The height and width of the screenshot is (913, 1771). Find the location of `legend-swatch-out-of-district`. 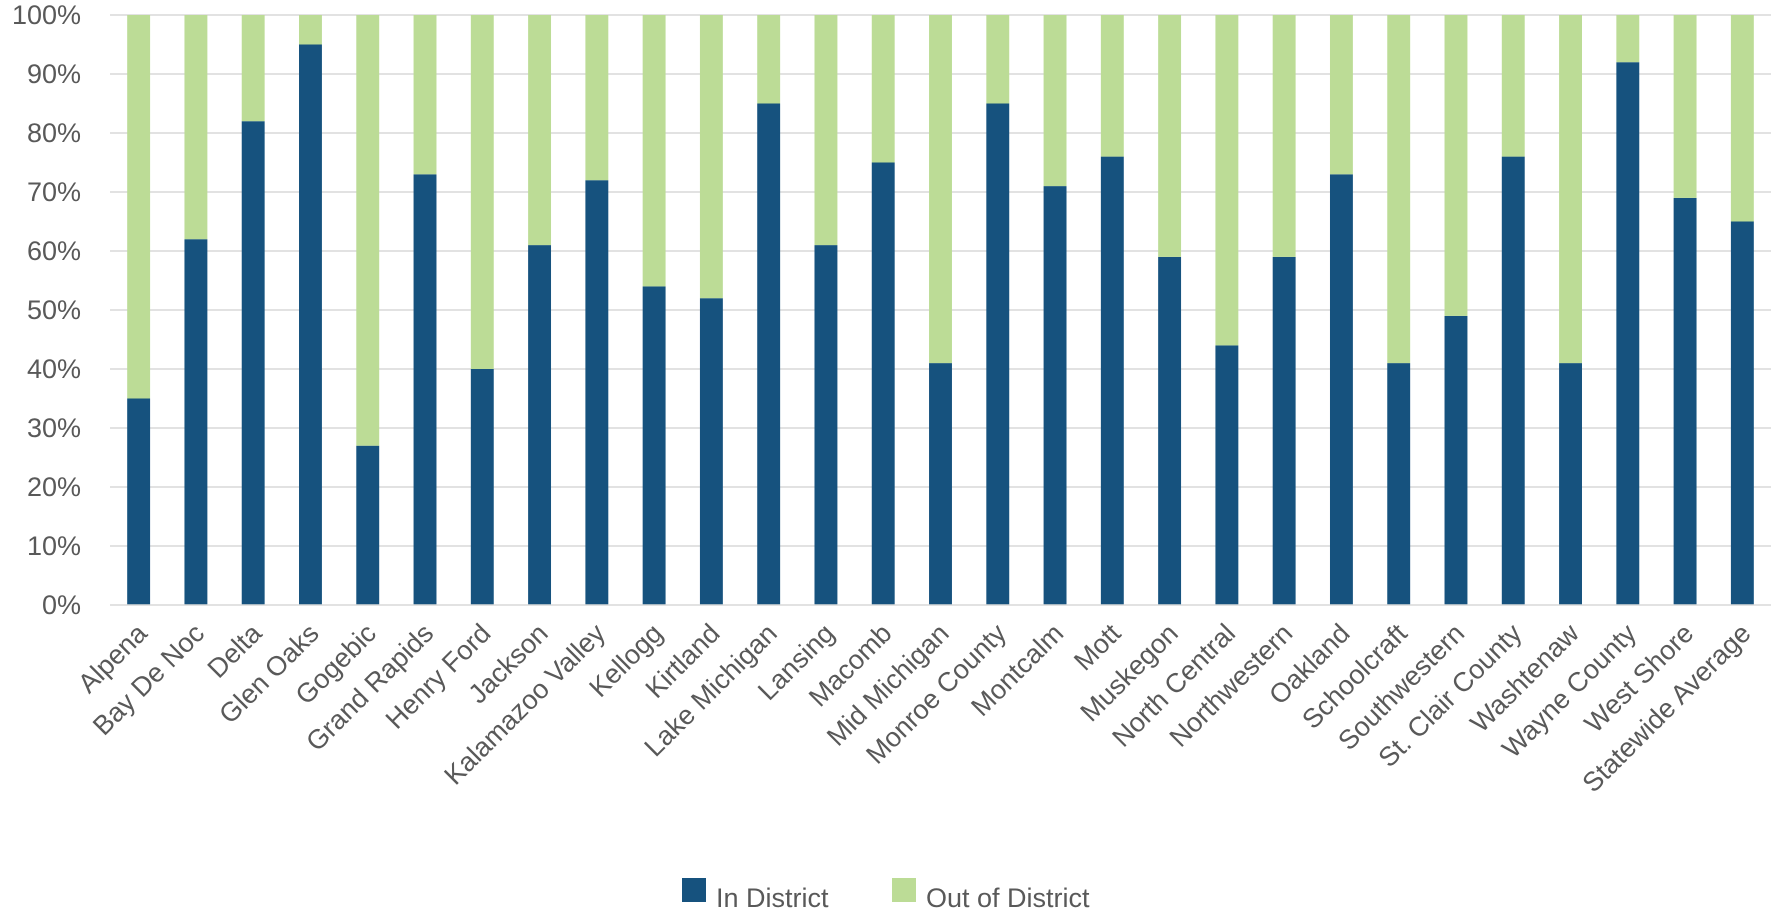

legend-swatch-out-of-district is located at coordinates (904, 890).